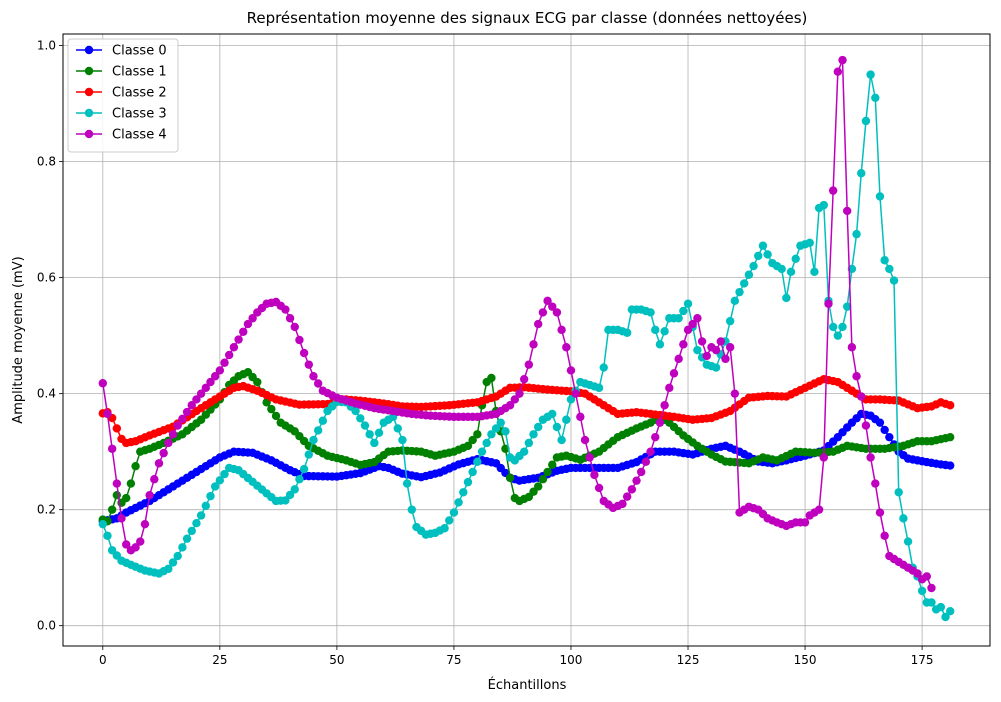 Image resolution: width=1001 pixels, height=702 pixels. Describe the element at coordinates (139, 114) in the screenshot. I see `legend-label: Classe 3` at that location.